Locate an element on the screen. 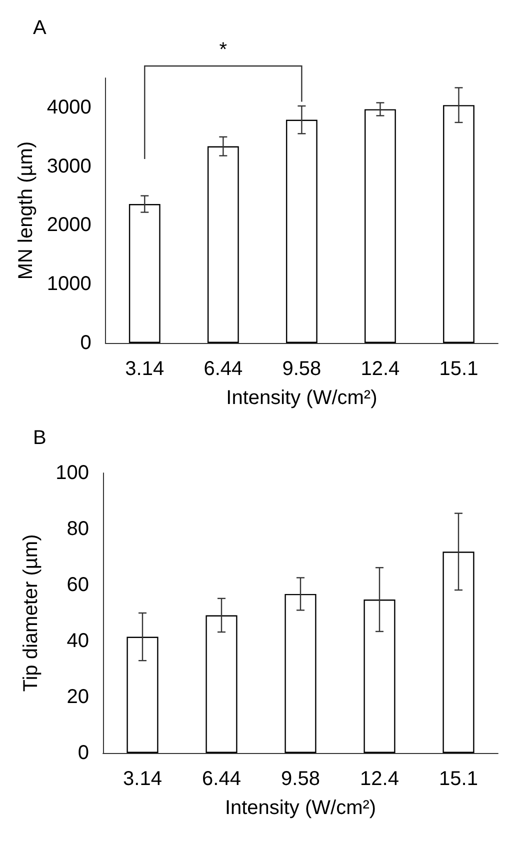 The width and height of the screenshot is (518, 841). y-tick-label: 100 is located at coordinates (72, 473).